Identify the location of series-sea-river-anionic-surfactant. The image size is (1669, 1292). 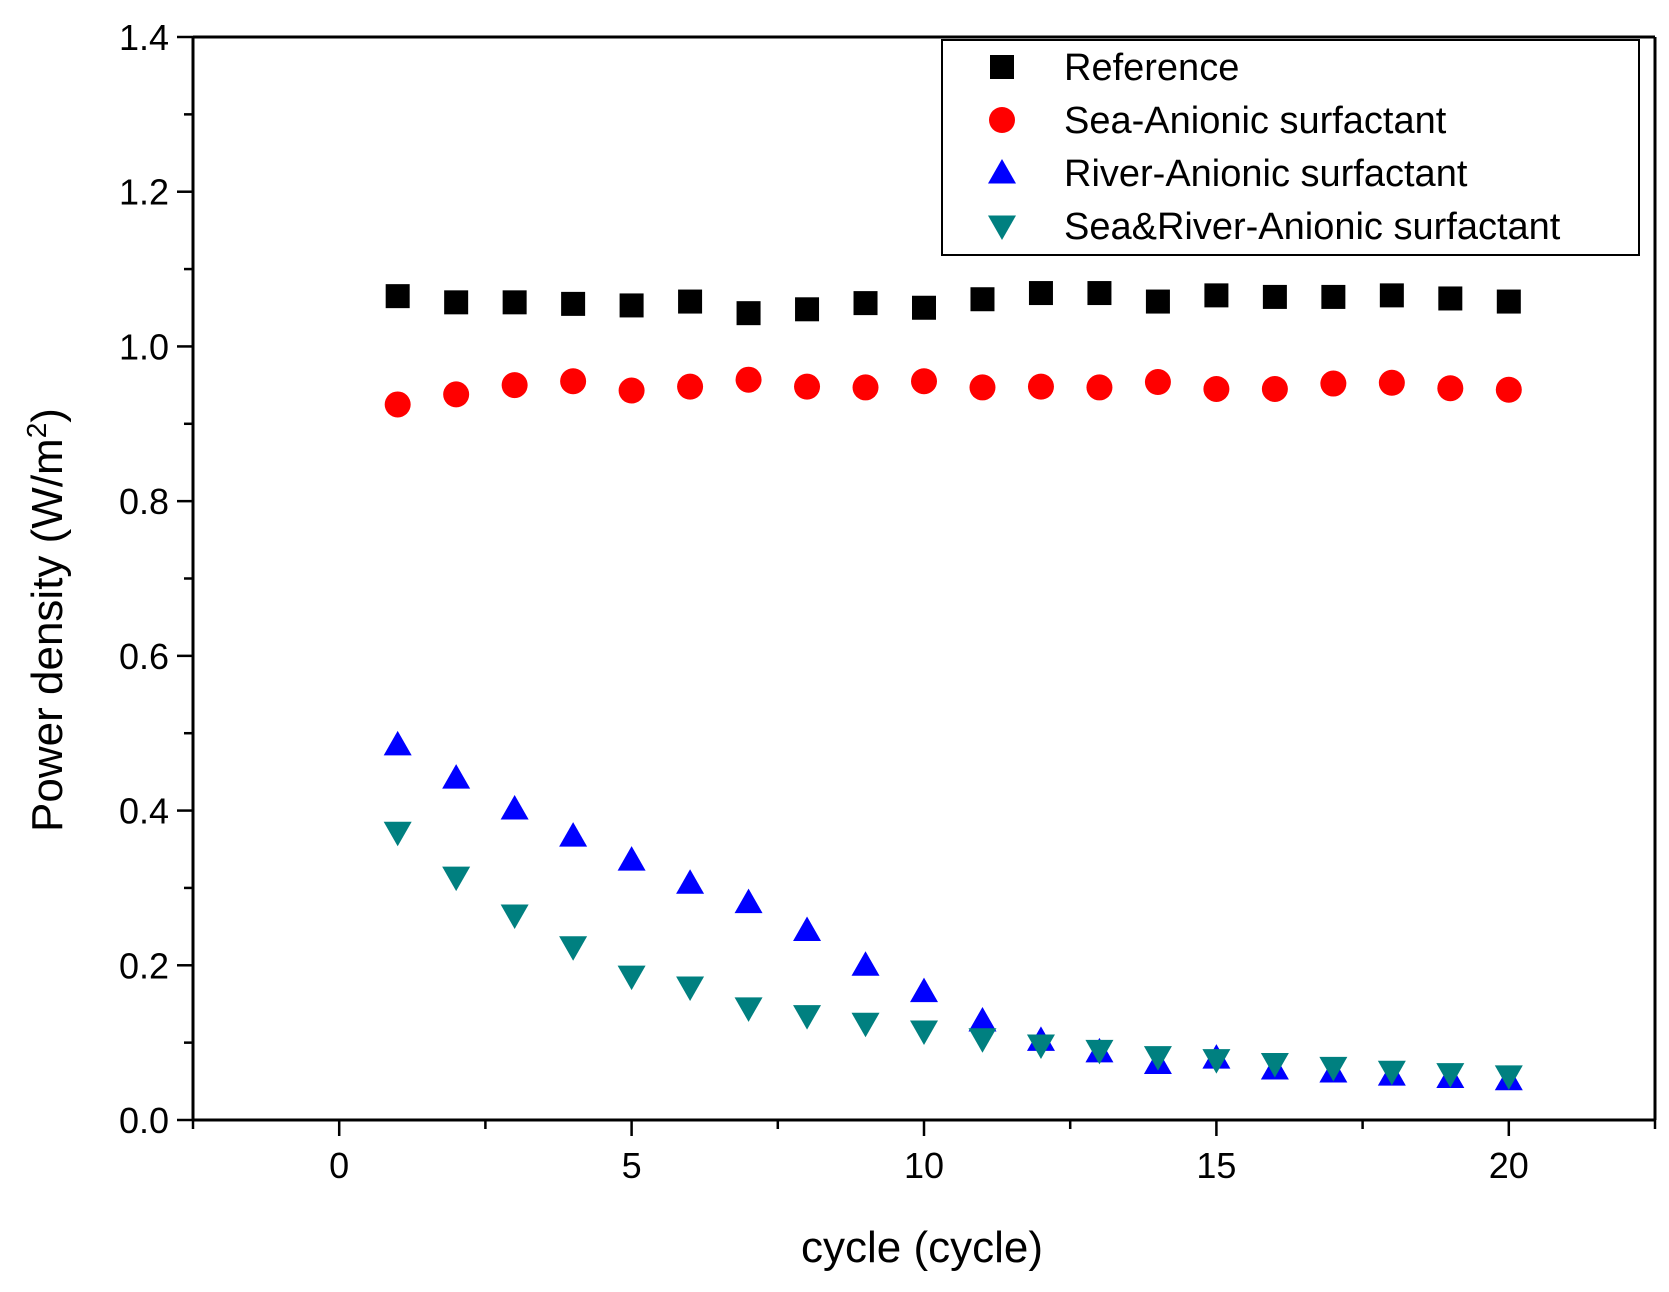
(953, 955).